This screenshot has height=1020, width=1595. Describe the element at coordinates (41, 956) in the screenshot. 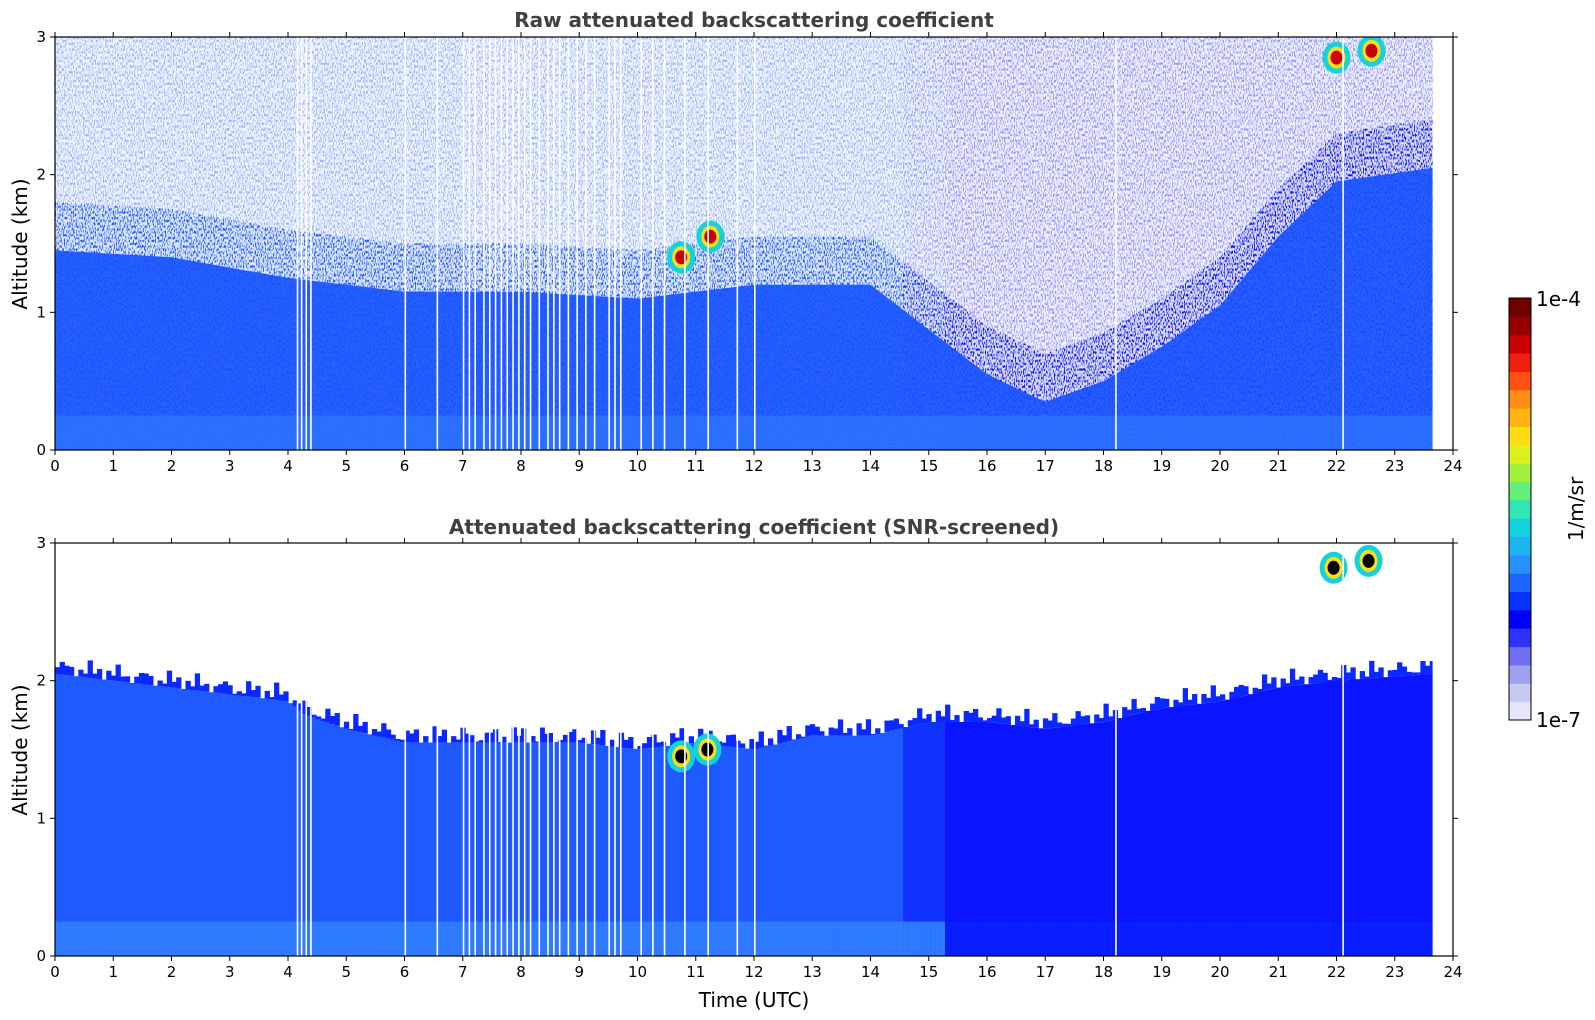

I see `y-tick-label: 0` at that location.